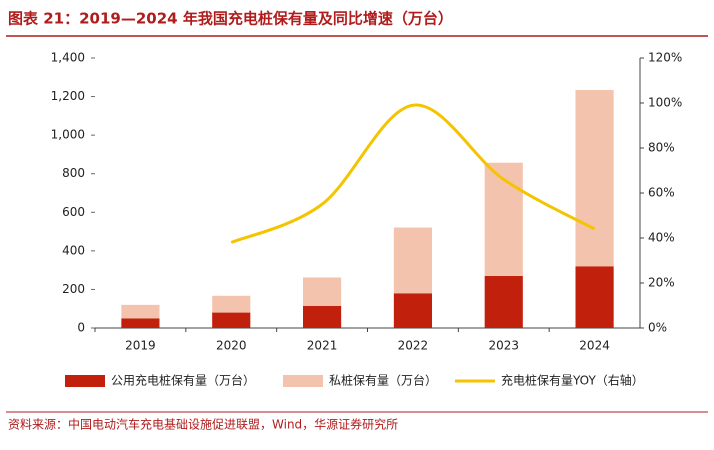  I want to click on y-tick-label: 1,200, so click(68, 96).